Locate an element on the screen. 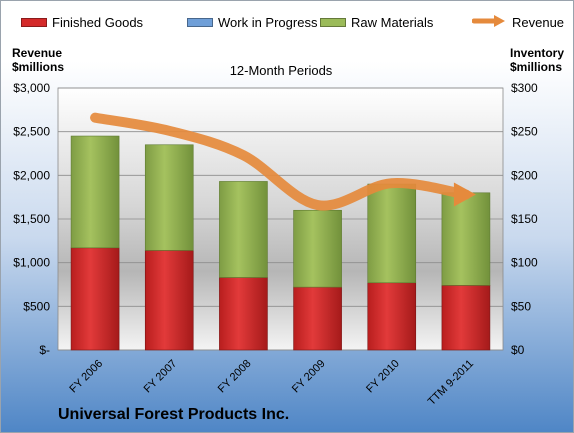 This screenshot has height=433, width=574. category-label: TTM 9-2011 is located at coordinates (451, 383).